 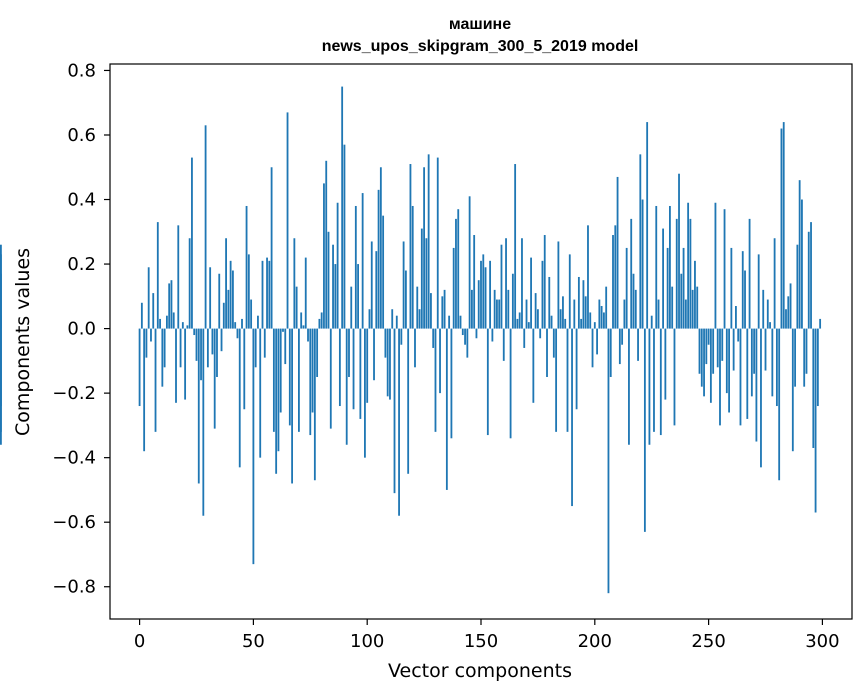 I want to click on x-tick-label: 250, so click(x=708, y=641).